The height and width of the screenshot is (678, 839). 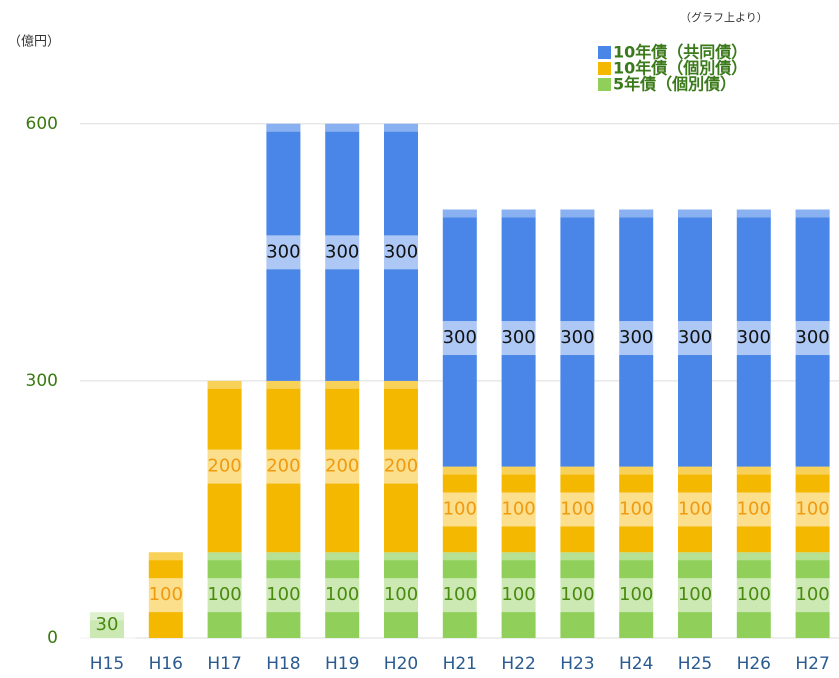 I want to click on y-tick-label: 300, so click(x=42, y=381).